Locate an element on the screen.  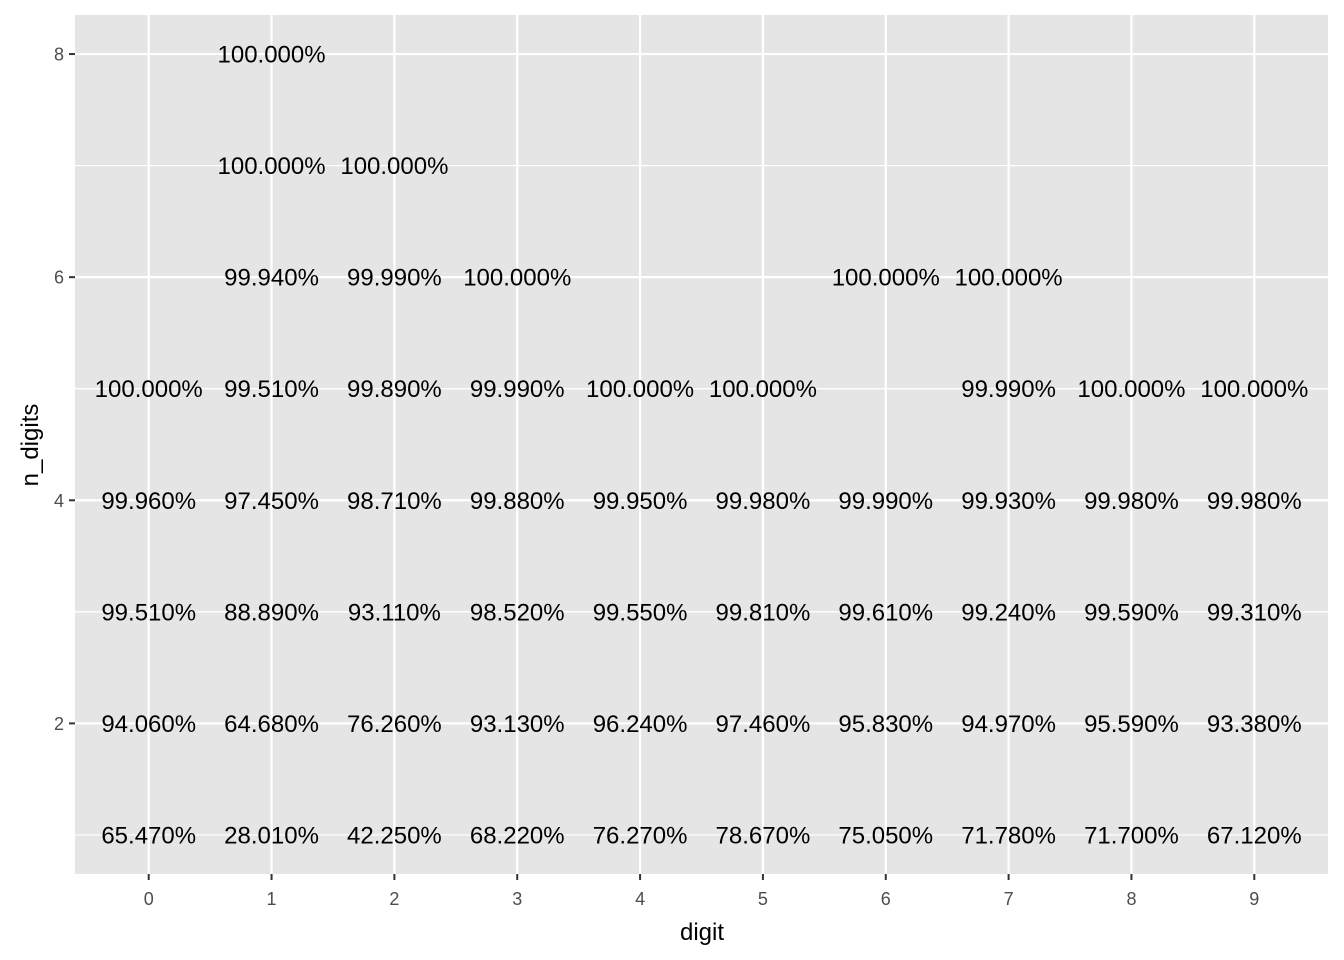
y-tick-label: 6 is located at coordinates (59, 278).